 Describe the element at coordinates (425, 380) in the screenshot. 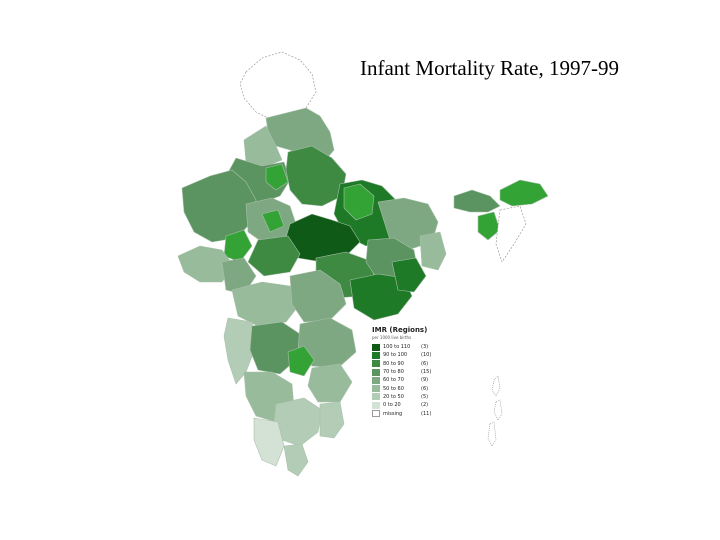

I see `legend-count: (9)` at that location.